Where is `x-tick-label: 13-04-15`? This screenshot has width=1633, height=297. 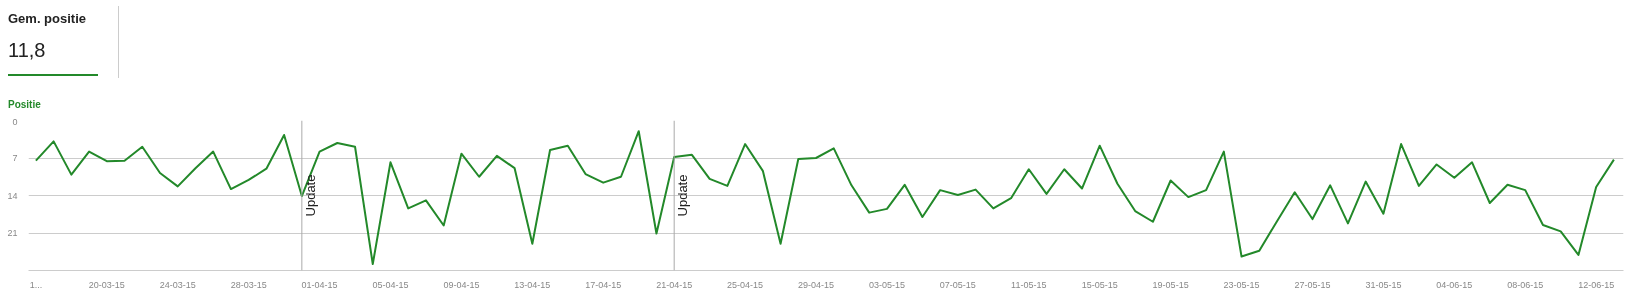
x-tick-label: 13-04-15 is located at coordinates (532, 284).